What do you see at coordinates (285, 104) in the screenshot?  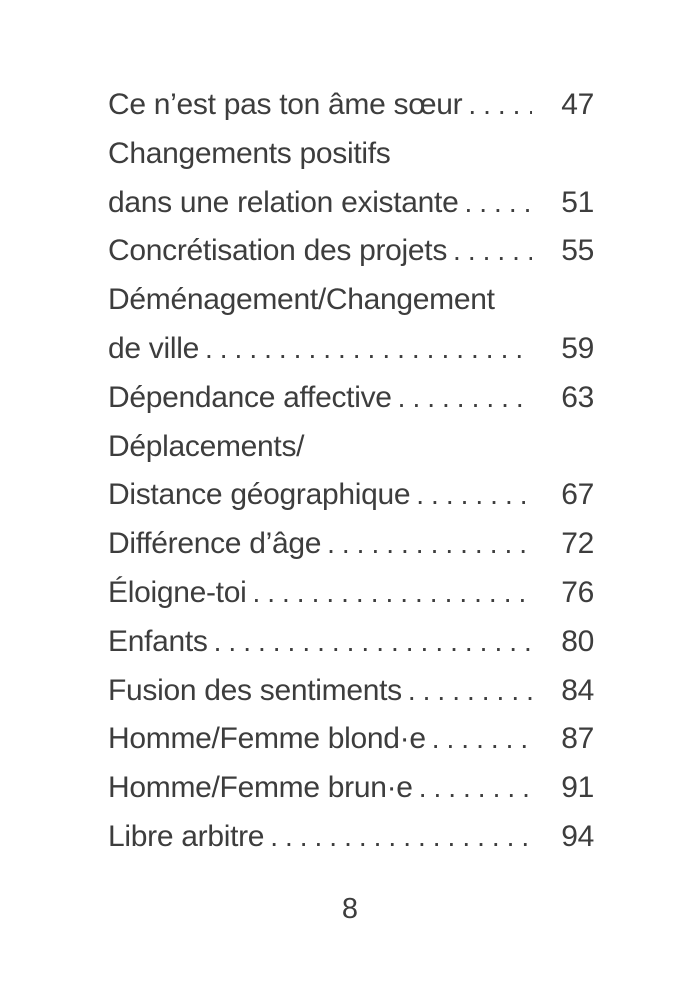 I see `toc-entry-label: Ce n’est pas ton âme sœur` at bounding box center [285, 104].